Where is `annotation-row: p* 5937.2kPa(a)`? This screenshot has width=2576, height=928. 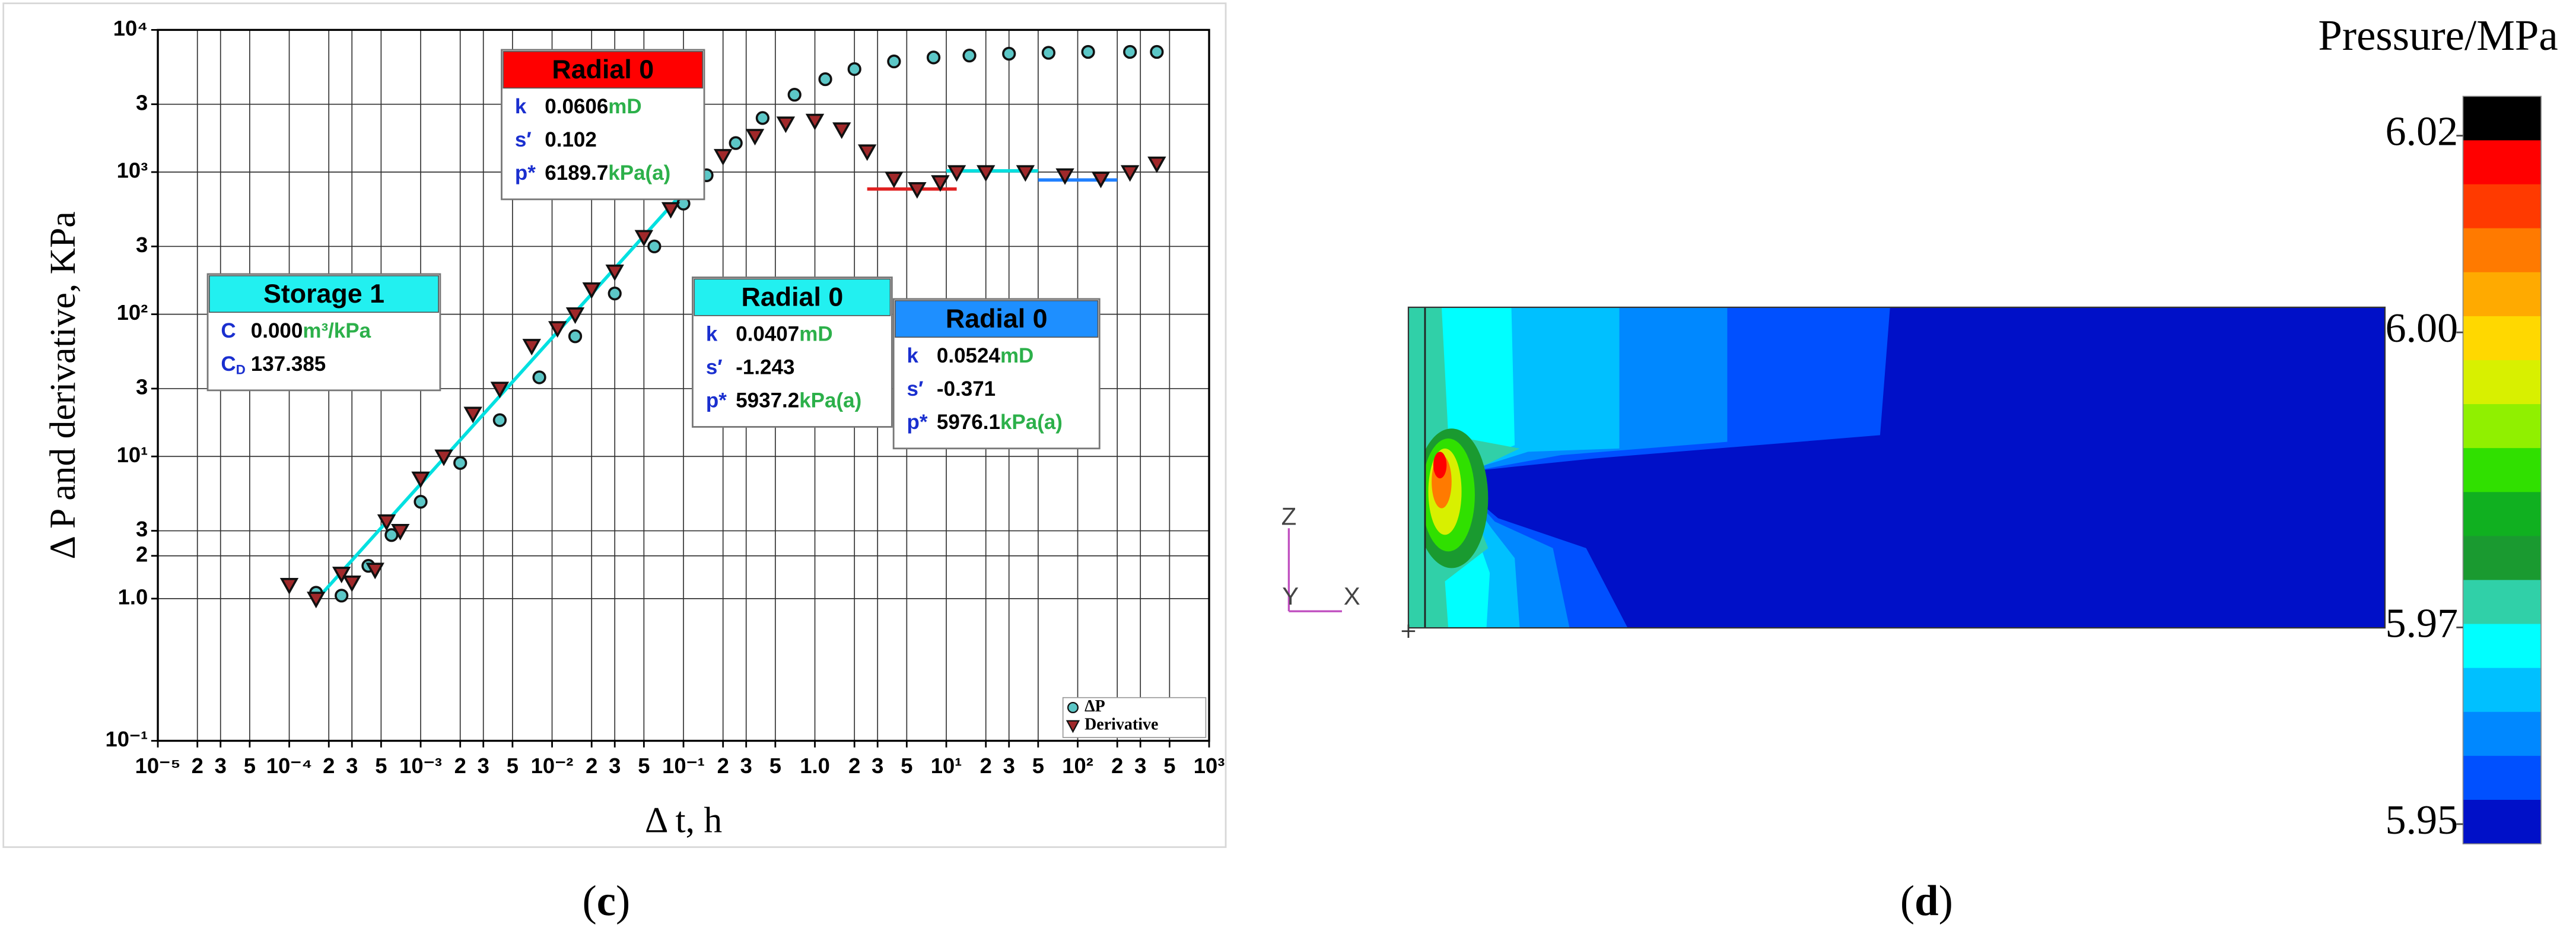
annotation-row: p* 5937.2kPa(a) is located at coordinates (783, 400).